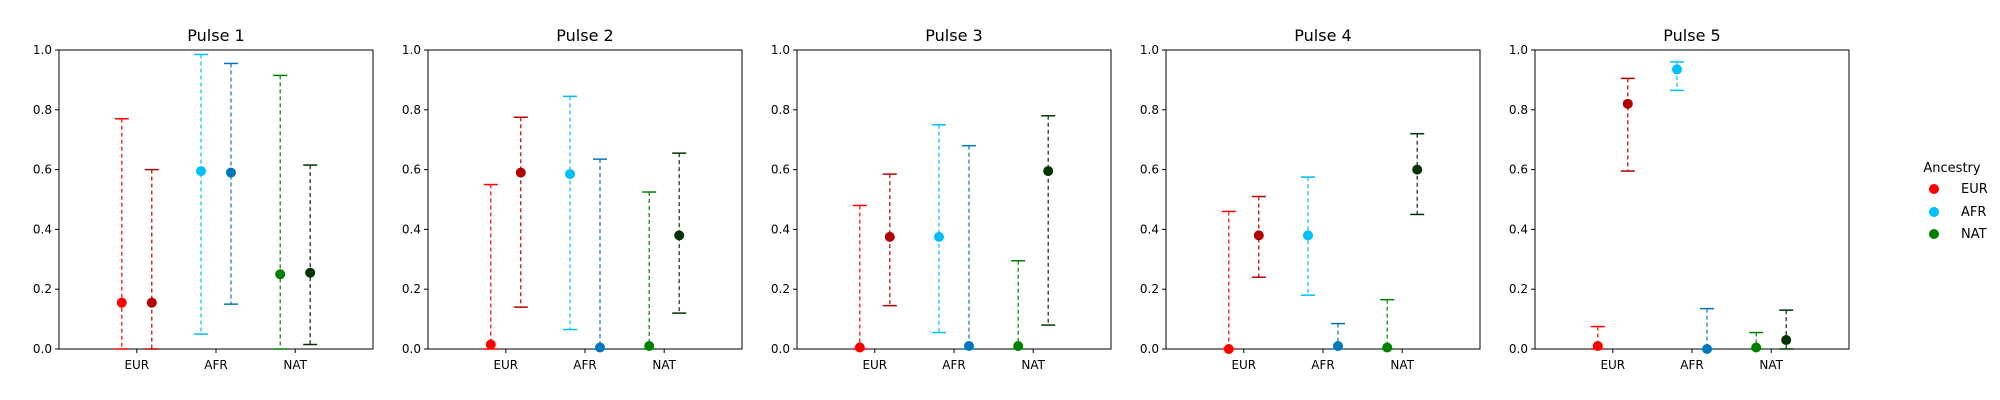 This screenshot has height=400, width=2000. Describe the element at coordinates (953, 35) in the screenshot. I see `chart-title: Pulse 3` at that location.